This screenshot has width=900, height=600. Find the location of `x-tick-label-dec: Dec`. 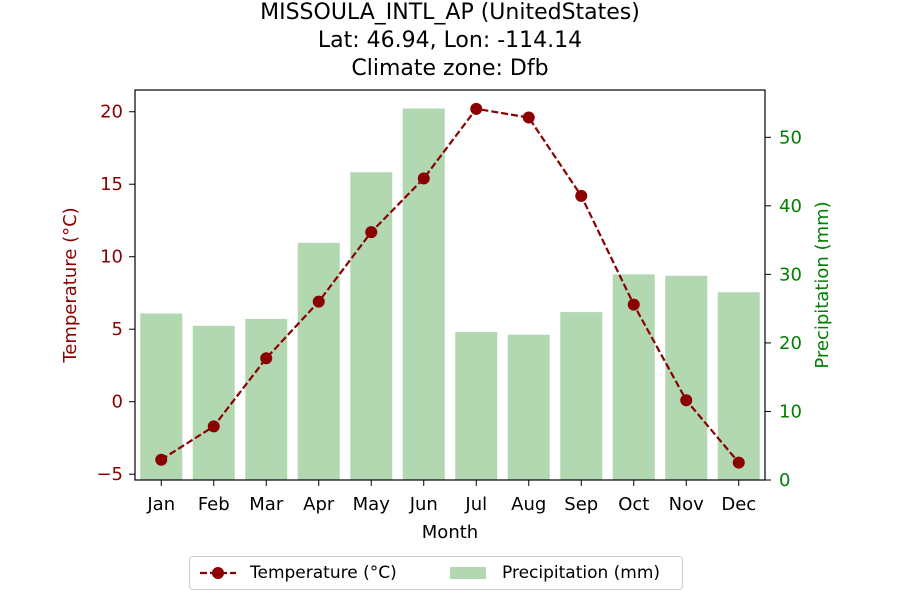

x-tick-label-dec: Dec is located at coordinates (738, 504).